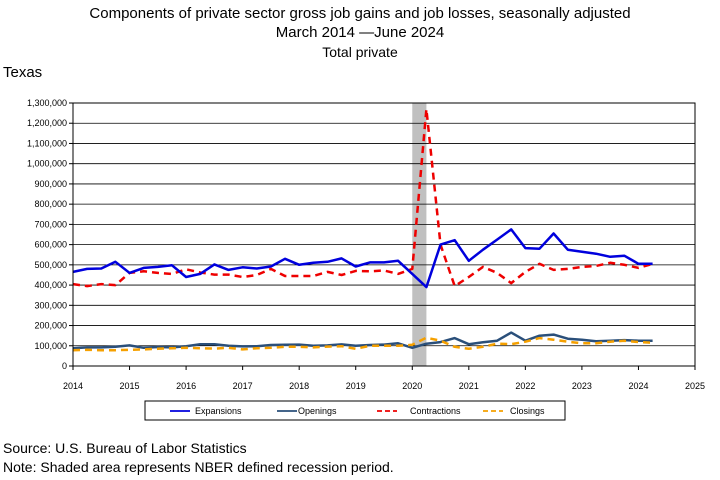 Image resolution: width=720 pixels, height=480 pixels. Describe the element at coordinates (50, 305) in the screenshot. I see `y-tick-label: 300,000` at that location.